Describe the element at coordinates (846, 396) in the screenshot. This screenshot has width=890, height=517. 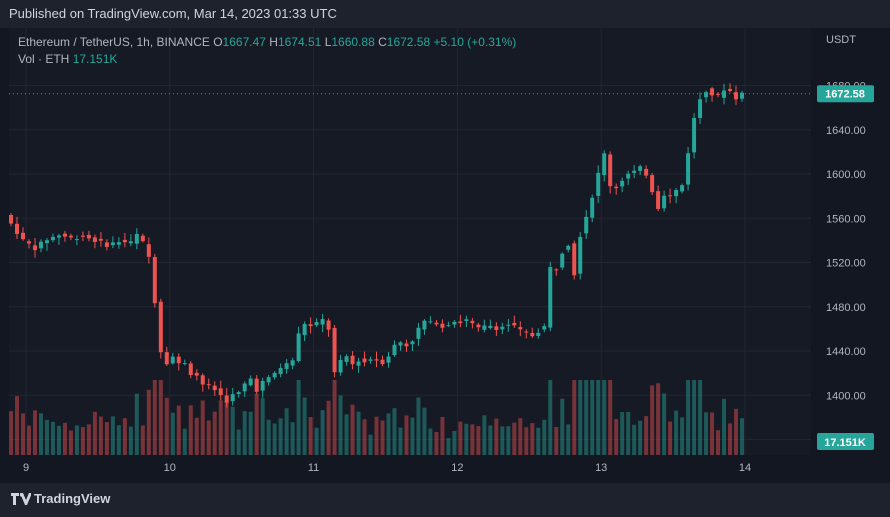
I see `y-tick-label: 1400.00` at that location.